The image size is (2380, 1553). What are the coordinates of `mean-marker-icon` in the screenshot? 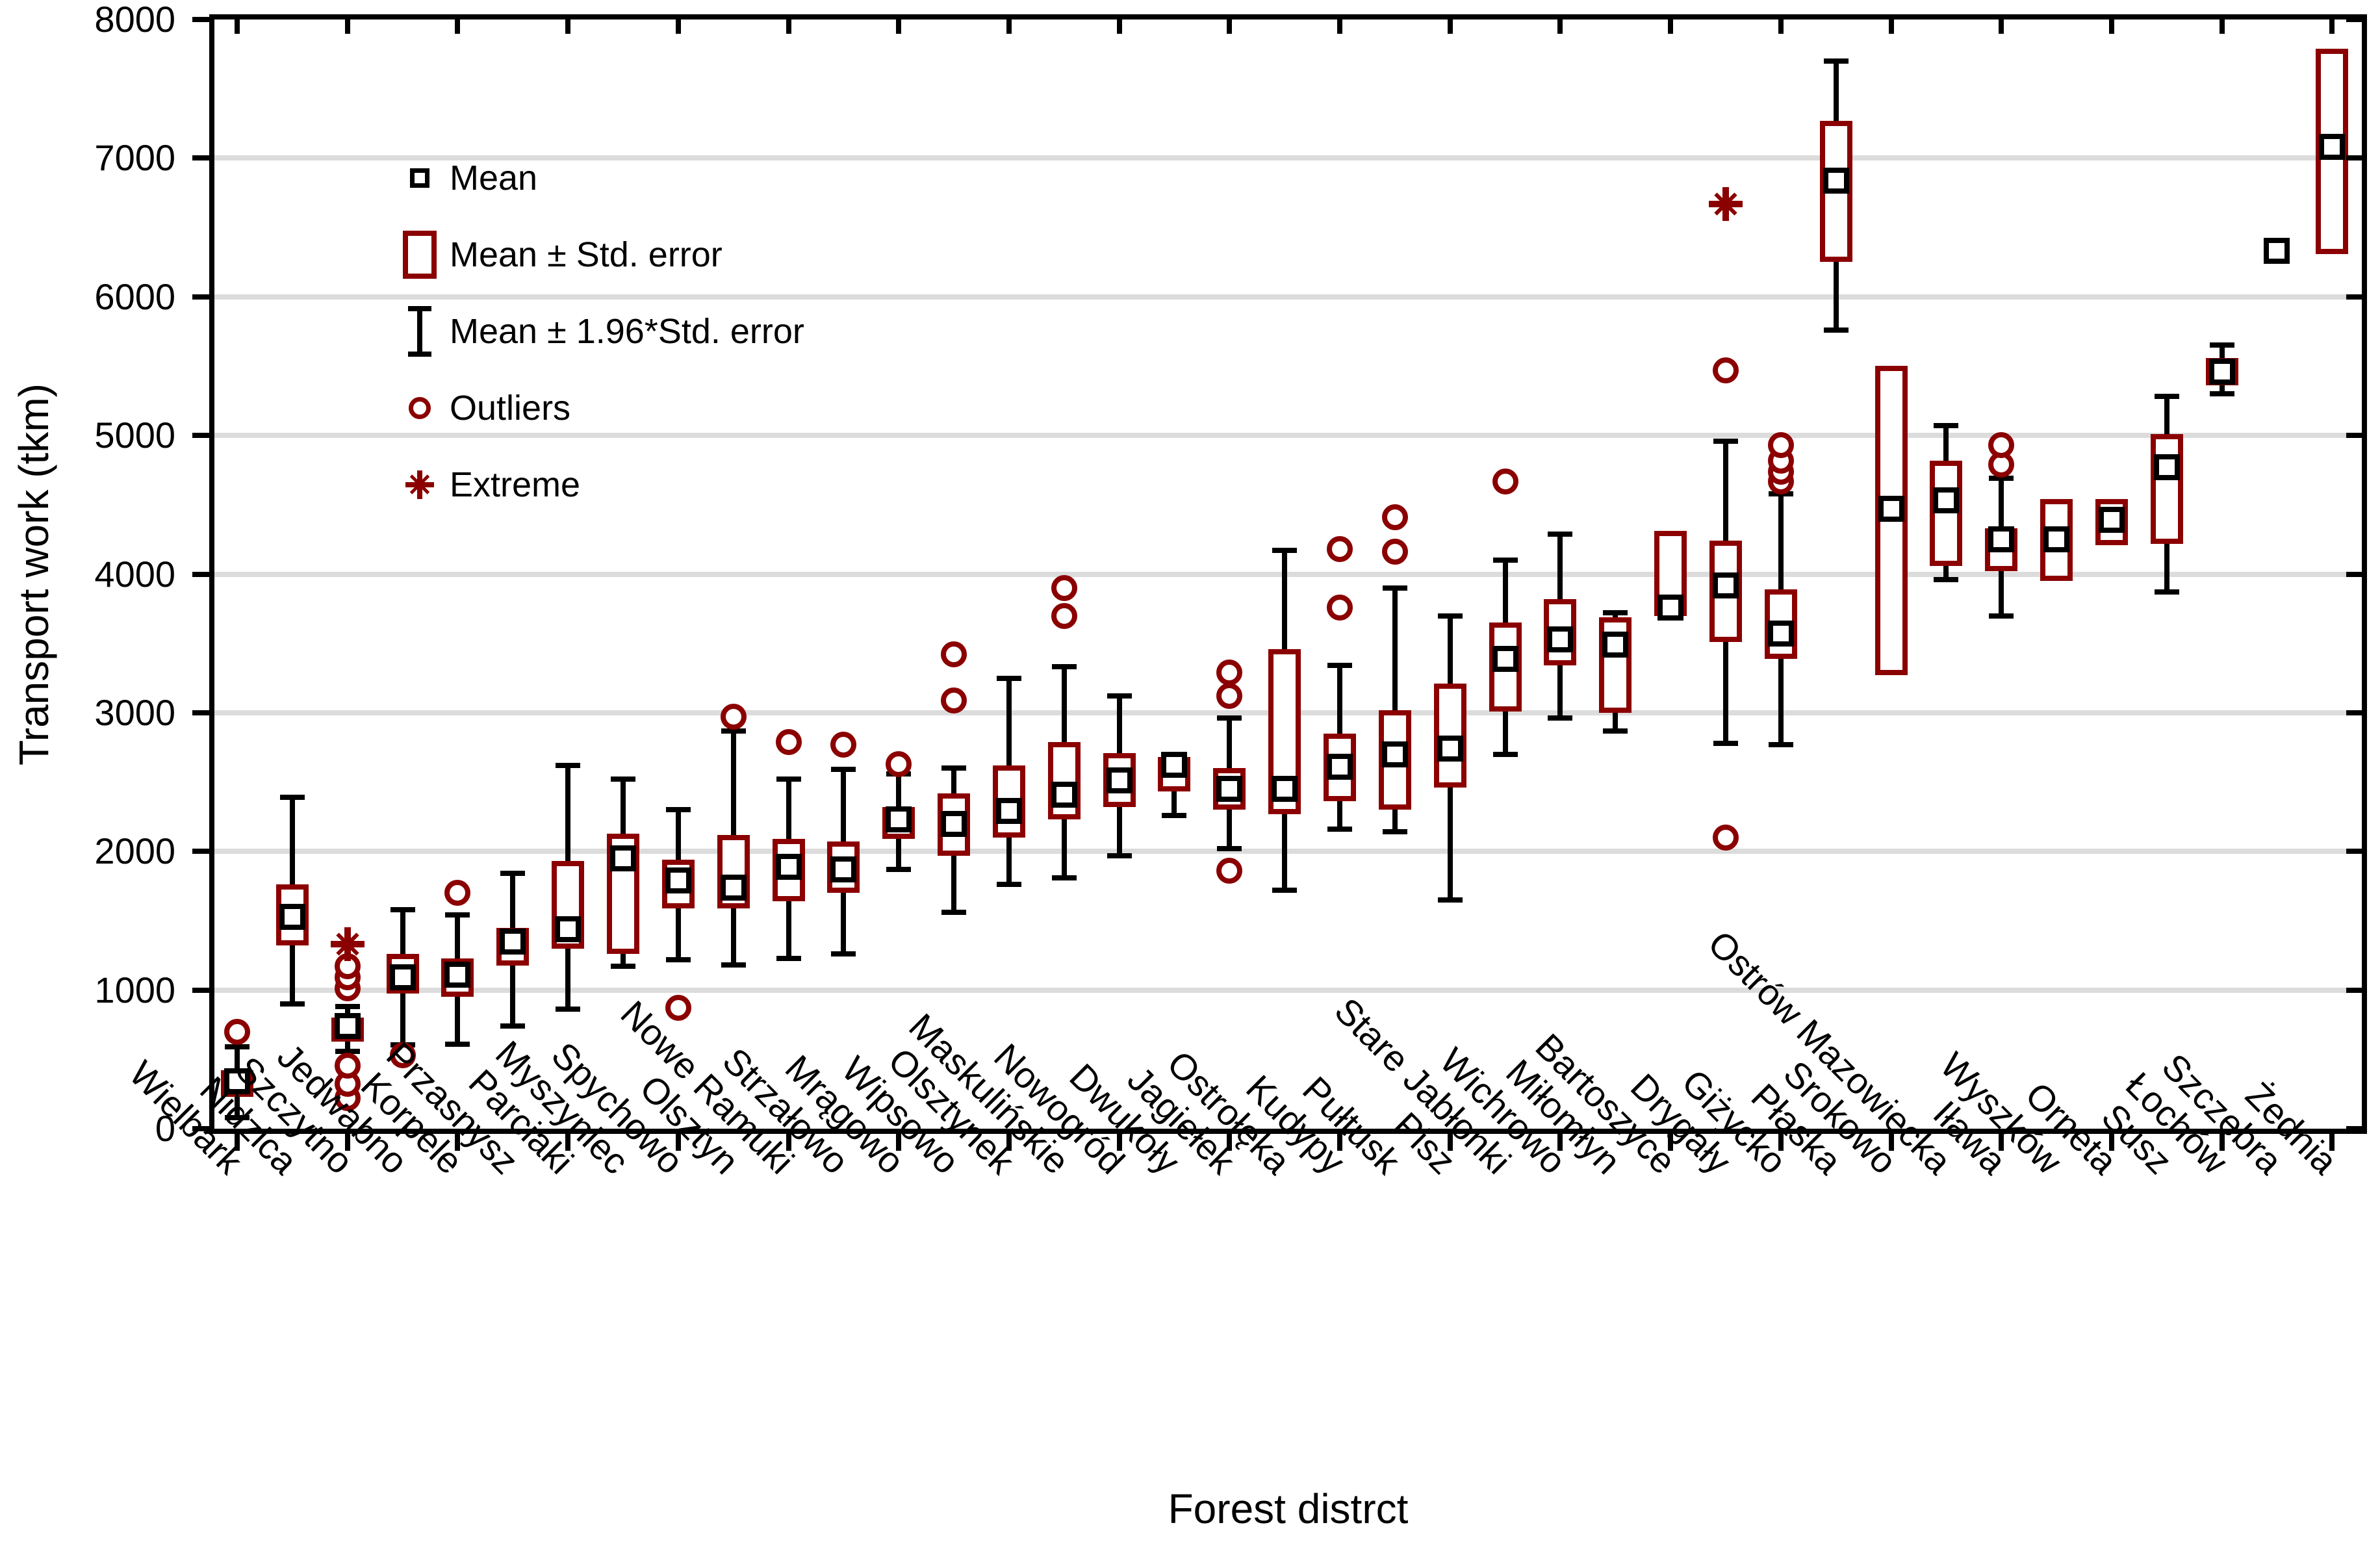 It's located at (420, 178).